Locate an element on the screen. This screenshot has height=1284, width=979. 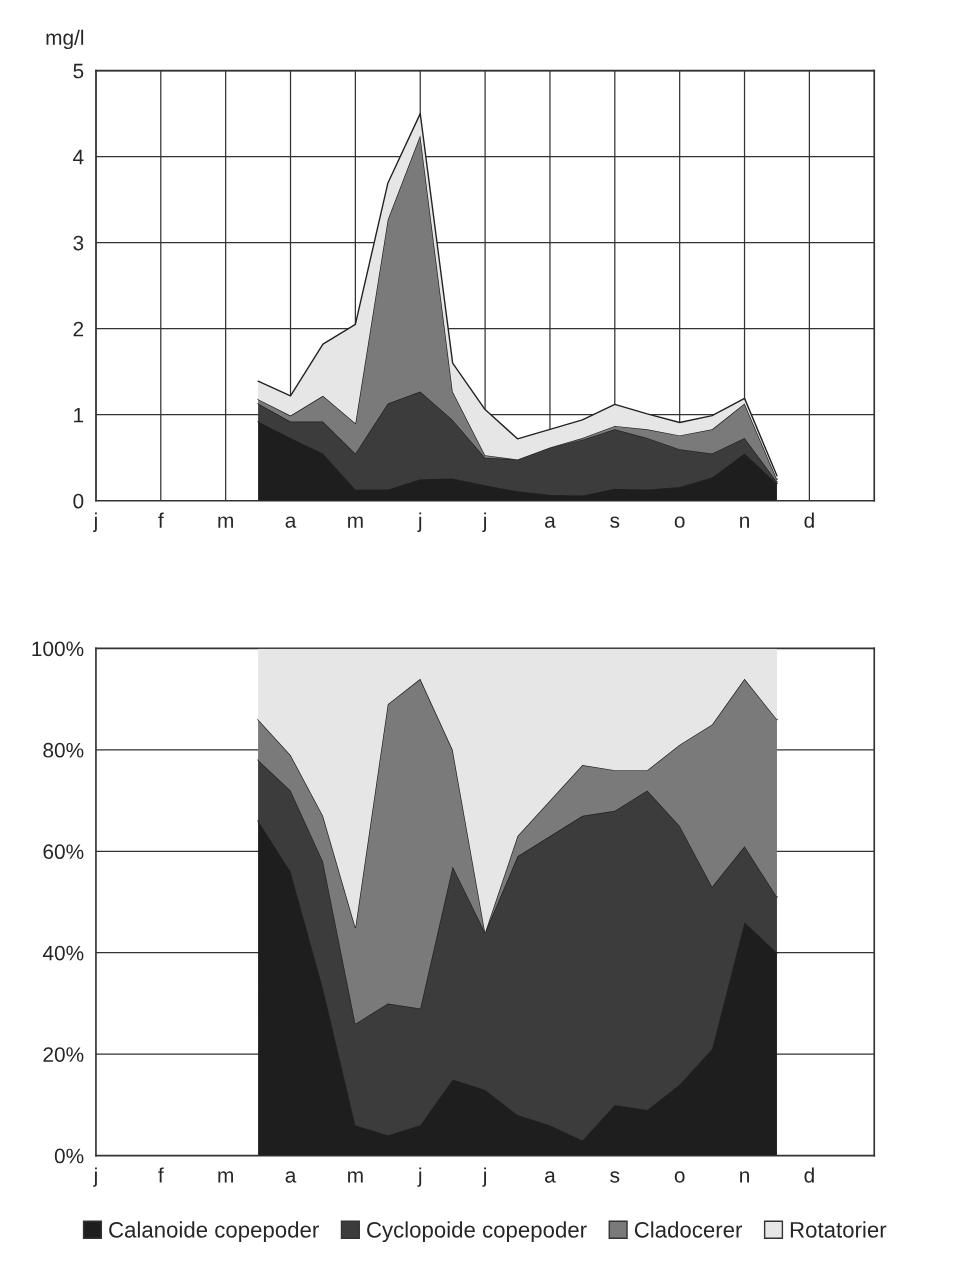
legend-label: Cyclopoide copepoder is located at coordinates (477, 1232).